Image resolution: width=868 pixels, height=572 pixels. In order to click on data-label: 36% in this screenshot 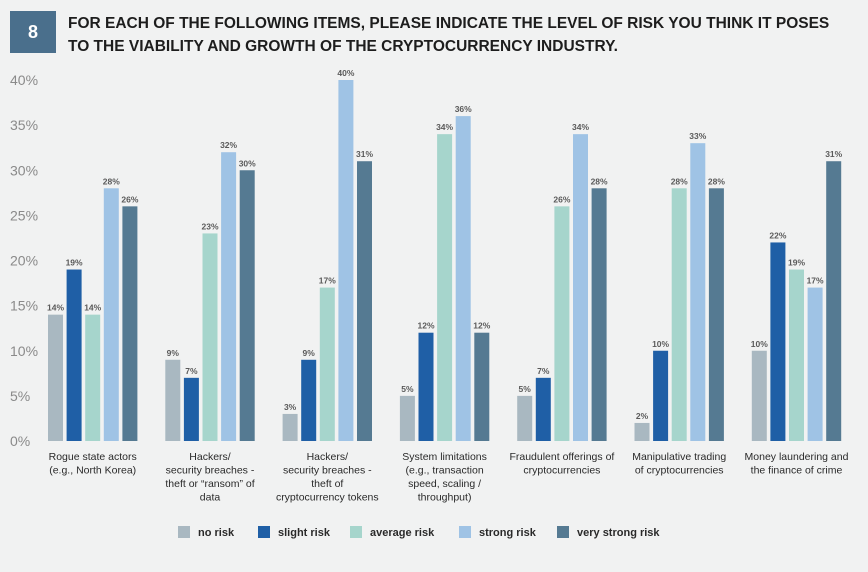, I will do `click(463, 109)`.